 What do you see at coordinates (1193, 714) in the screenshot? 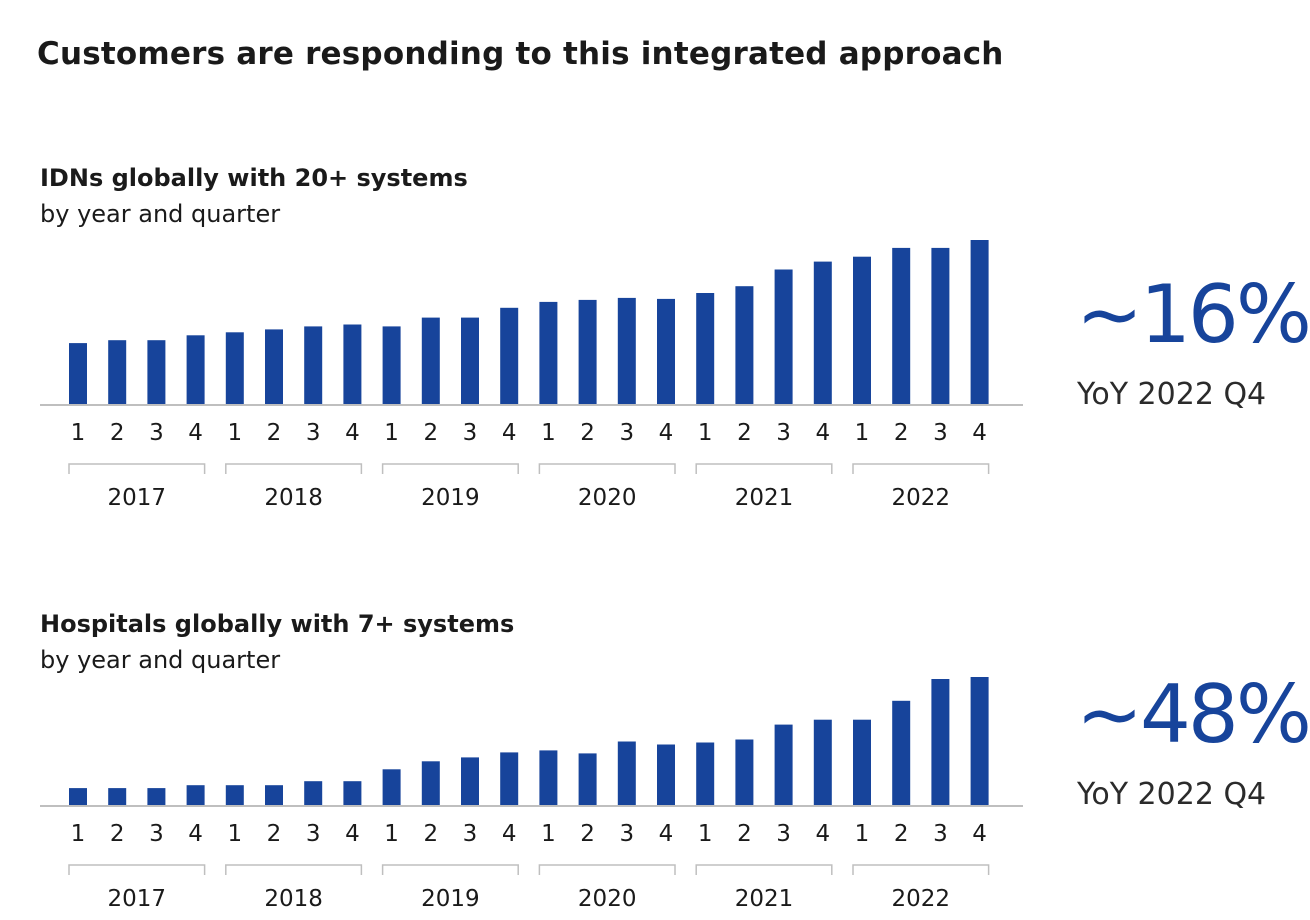
I see `kpi-value: ~48%` at bounding box center [1193, 714].